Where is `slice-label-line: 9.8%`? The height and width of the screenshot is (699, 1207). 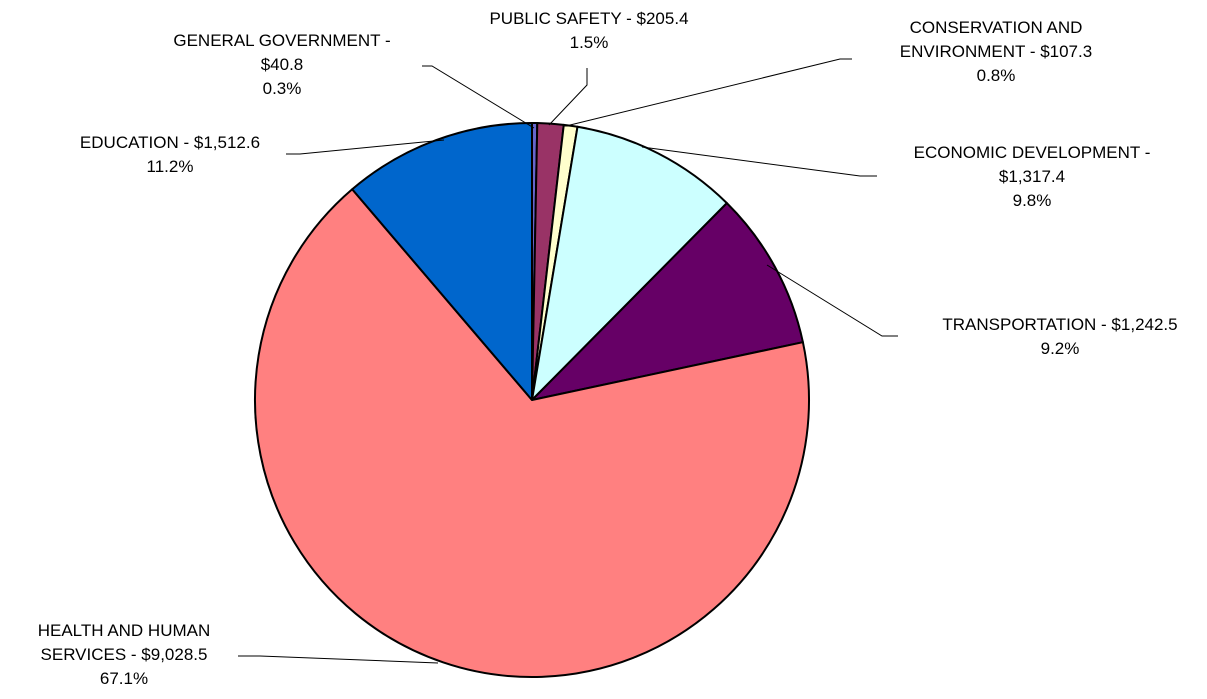 slice-label-line: 9.8% is located at coordinates (1032, 200).